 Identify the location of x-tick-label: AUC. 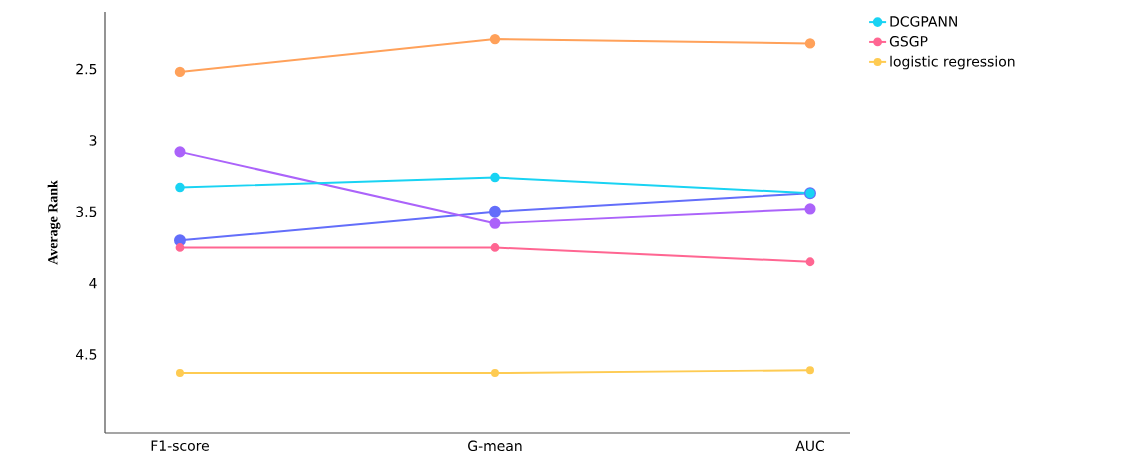
(809, 446).